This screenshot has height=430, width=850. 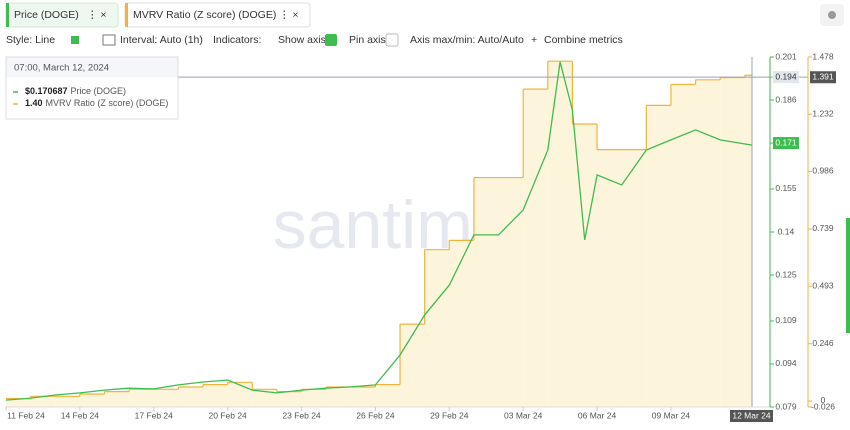 I want to click on settings-icon, so click(x=832, y=15).